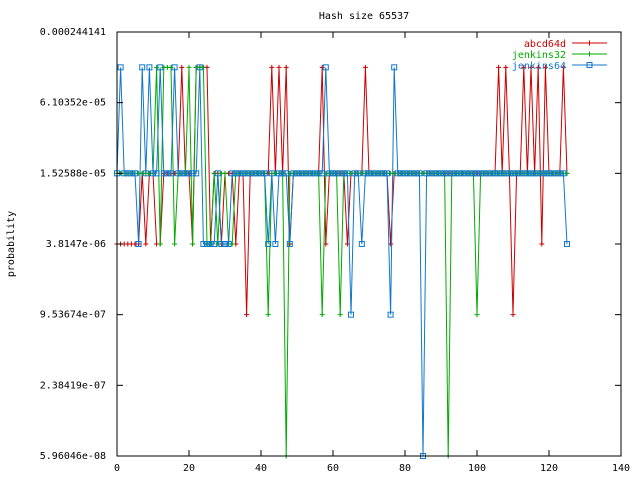 This screenshot has height=480, width=640. I want to click on y-tick-label: 6.10352e-05, so click(73, 103).